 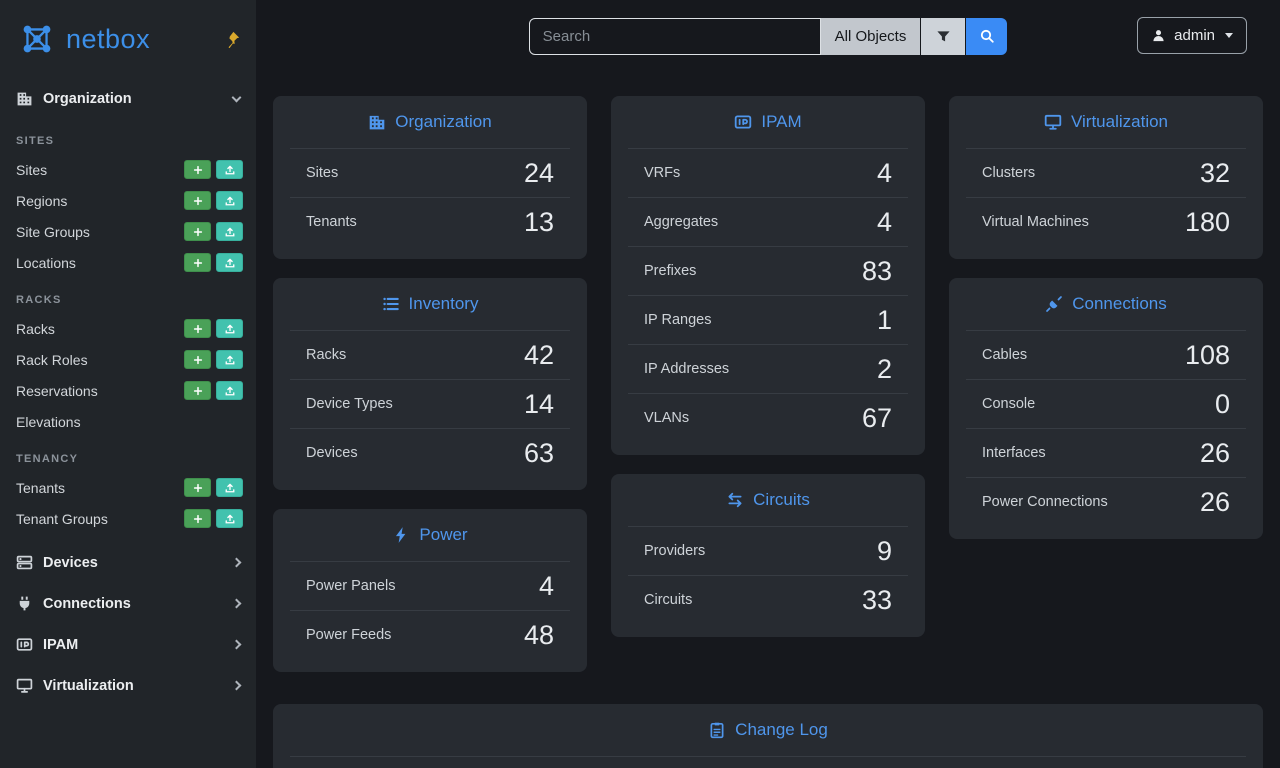 I want to click on sidebar-item-connections: Connections, so click(x=128, y=603).